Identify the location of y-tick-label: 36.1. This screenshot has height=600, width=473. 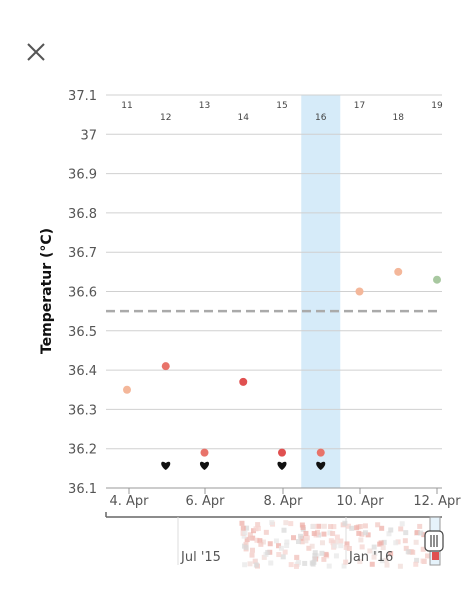
(82, 489).